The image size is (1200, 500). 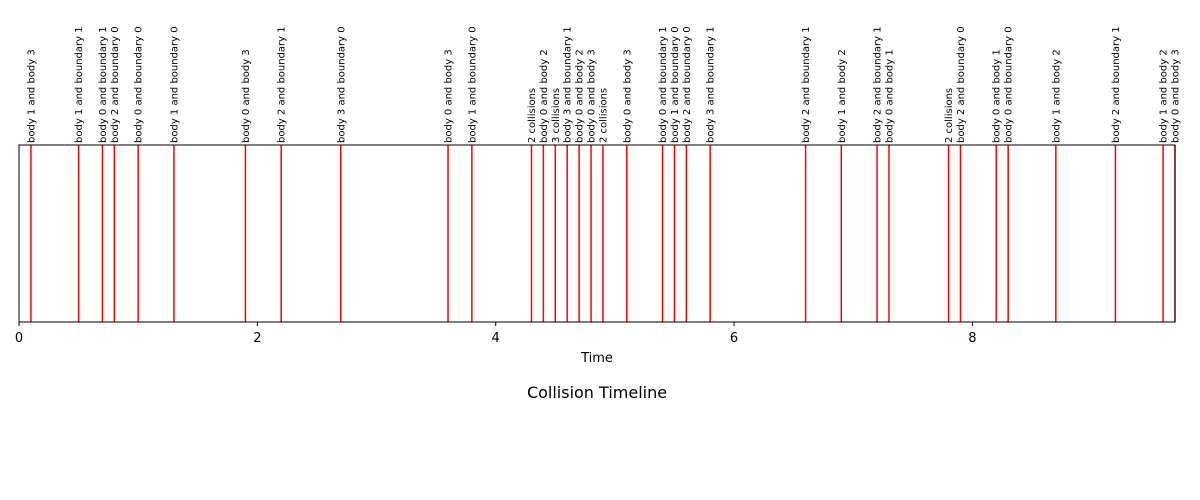 I want to click on collision-event-label: body 1 and body 3, so click(x=31, y=96).